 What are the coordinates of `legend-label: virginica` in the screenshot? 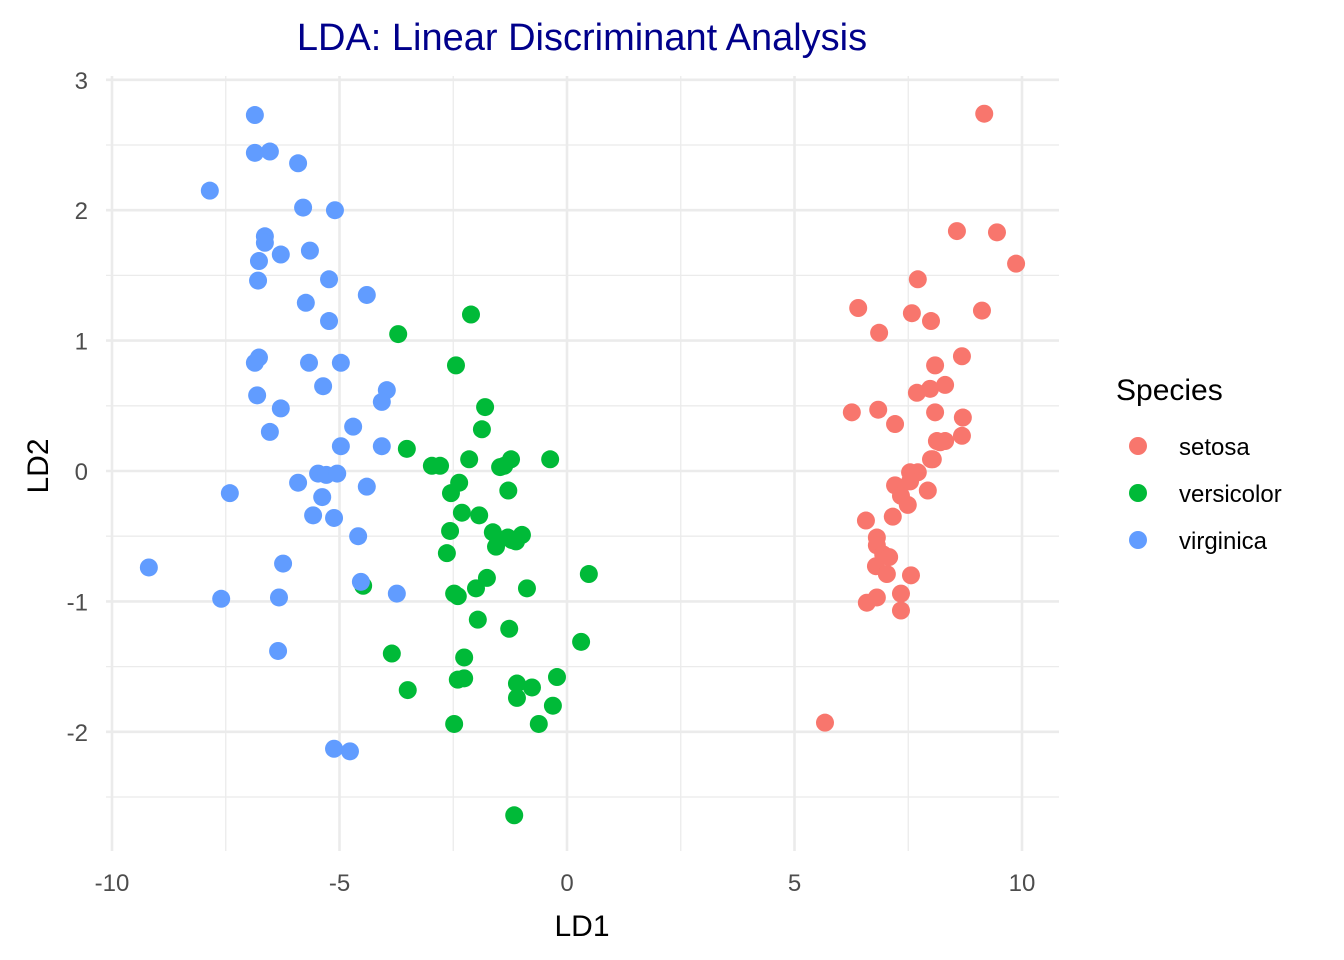 It's located at (1223, 541).